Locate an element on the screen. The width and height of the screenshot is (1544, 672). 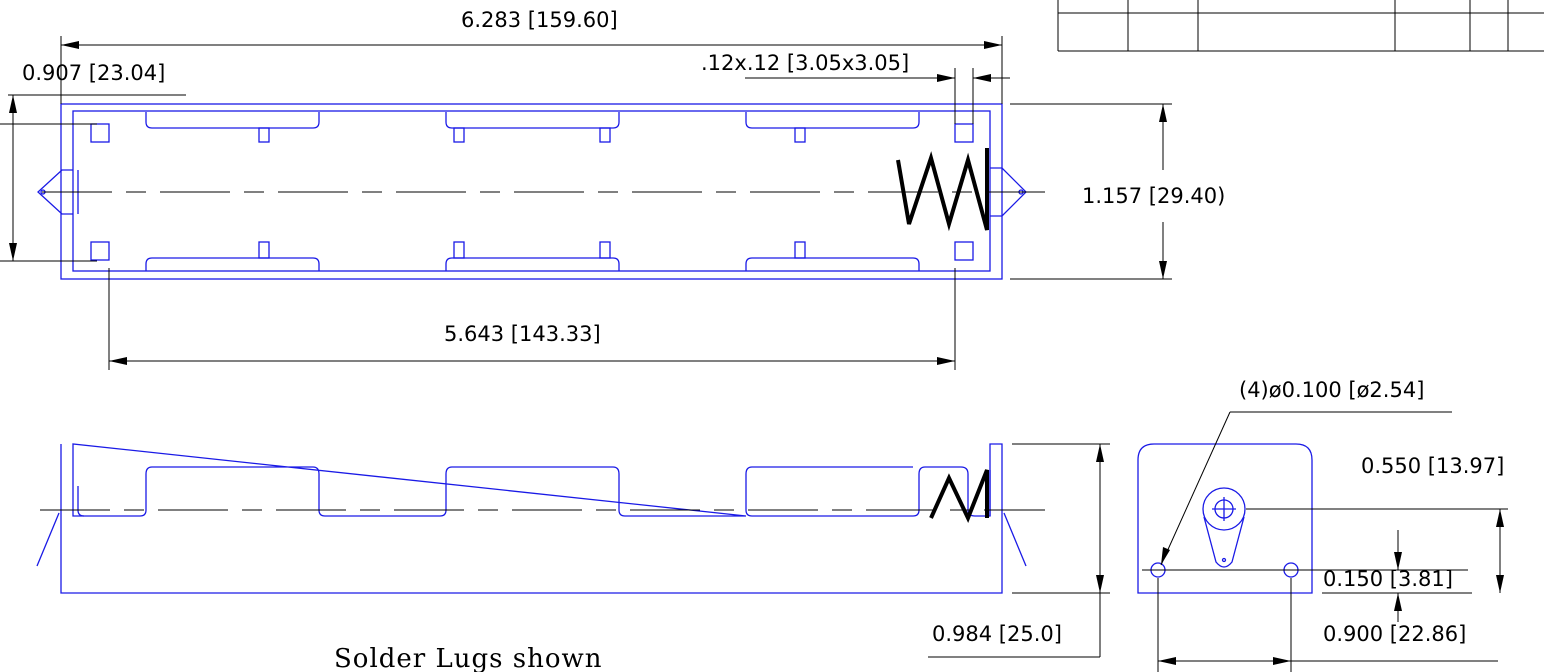
overall-length-label: 6.283 [159.60] is located at coordinates (539, 20).